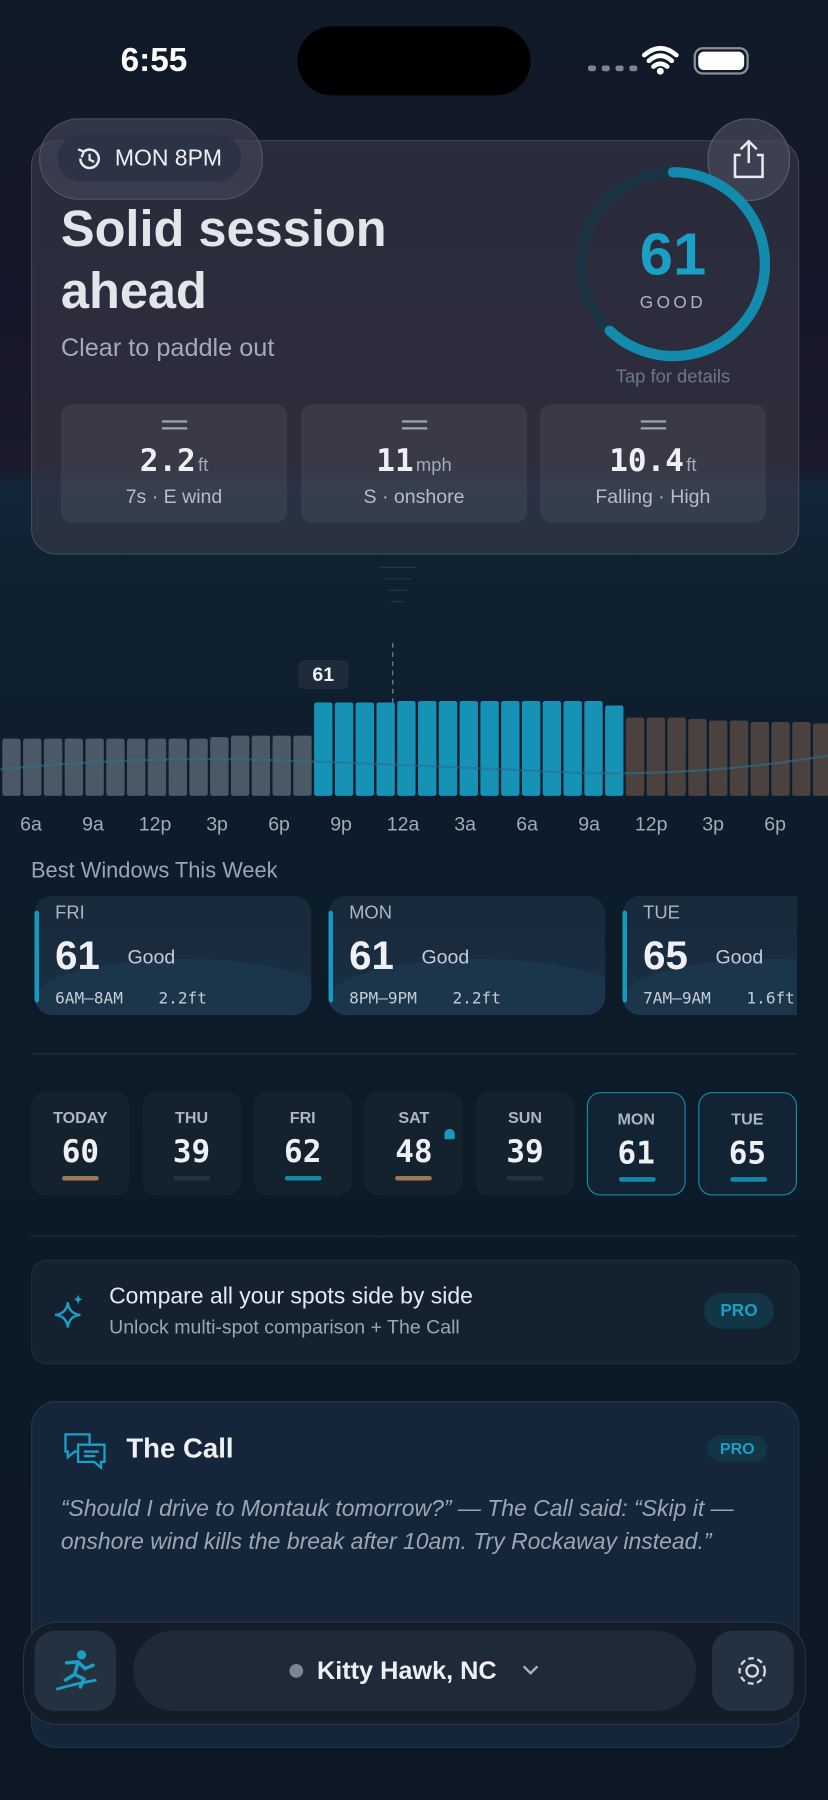  I want to click on x-label: 12a, so click(403, 824).